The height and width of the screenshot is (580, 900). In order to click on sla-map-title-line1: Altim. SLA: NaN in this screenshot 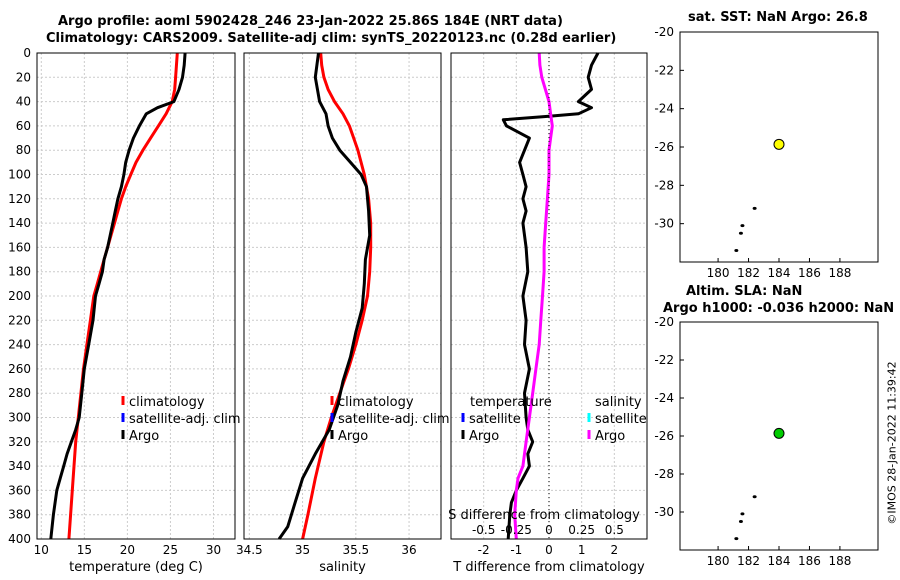, I will do `click(744, 291)`.